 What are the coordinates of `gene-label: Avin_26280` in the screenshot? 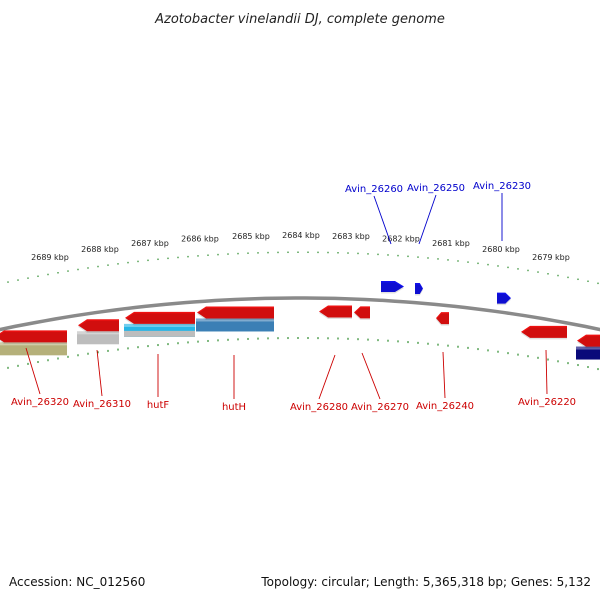 It's located at (319, 407).